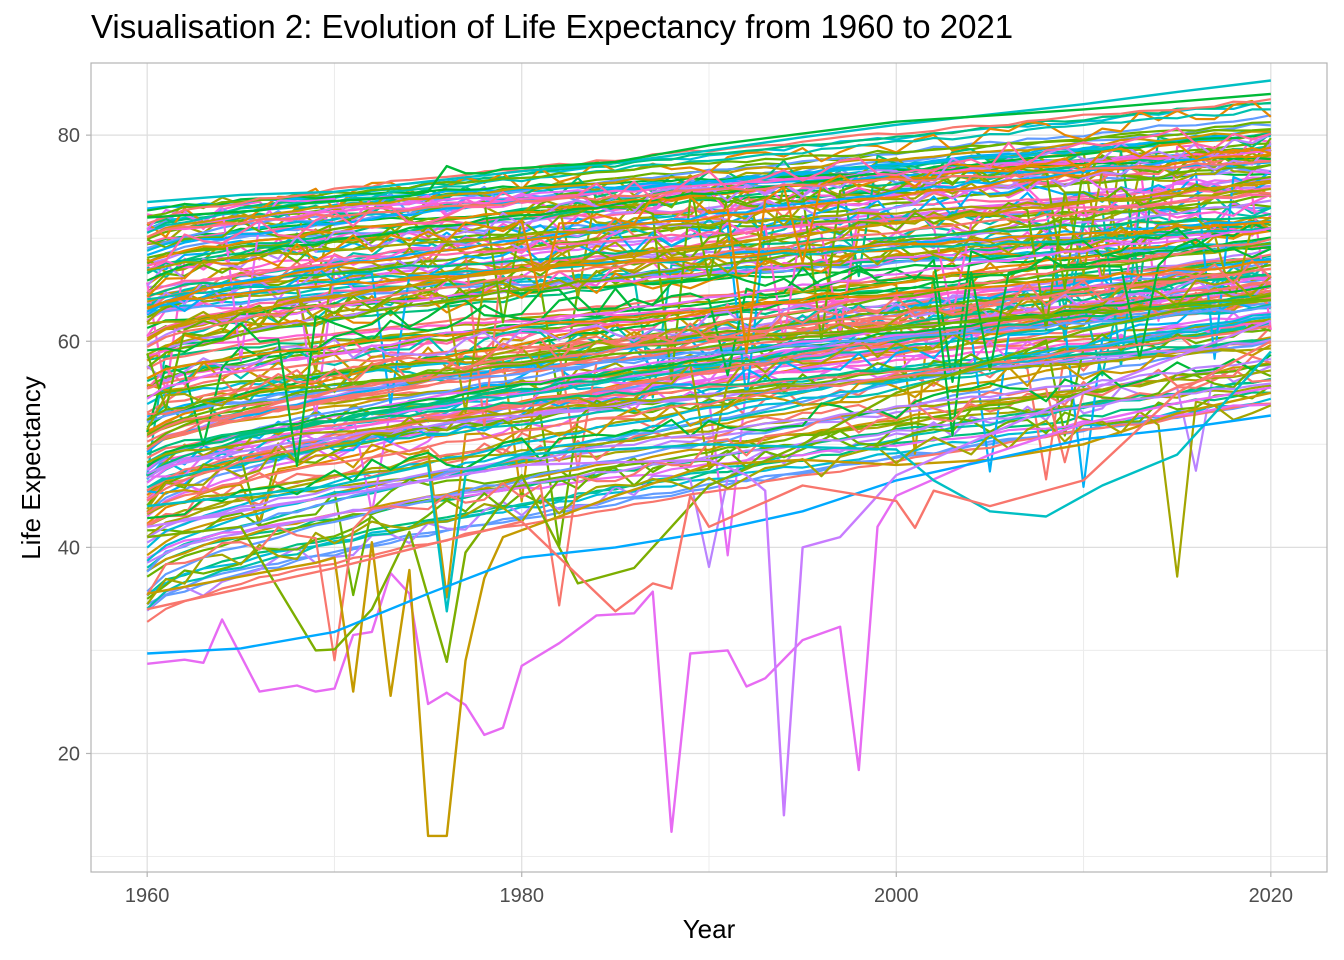  What do you see at coordinates (69, 548) in the screenshot?
I see `y-tick-label: 40` at bounding box center [69, 548].